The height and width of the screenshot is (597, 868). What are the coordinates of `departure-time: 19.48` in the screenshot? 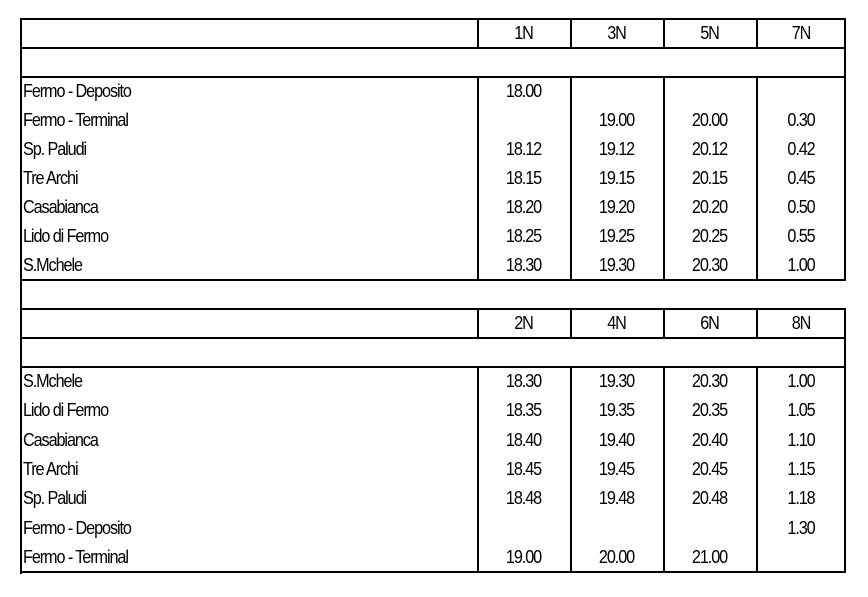 It's located at (616, 498).